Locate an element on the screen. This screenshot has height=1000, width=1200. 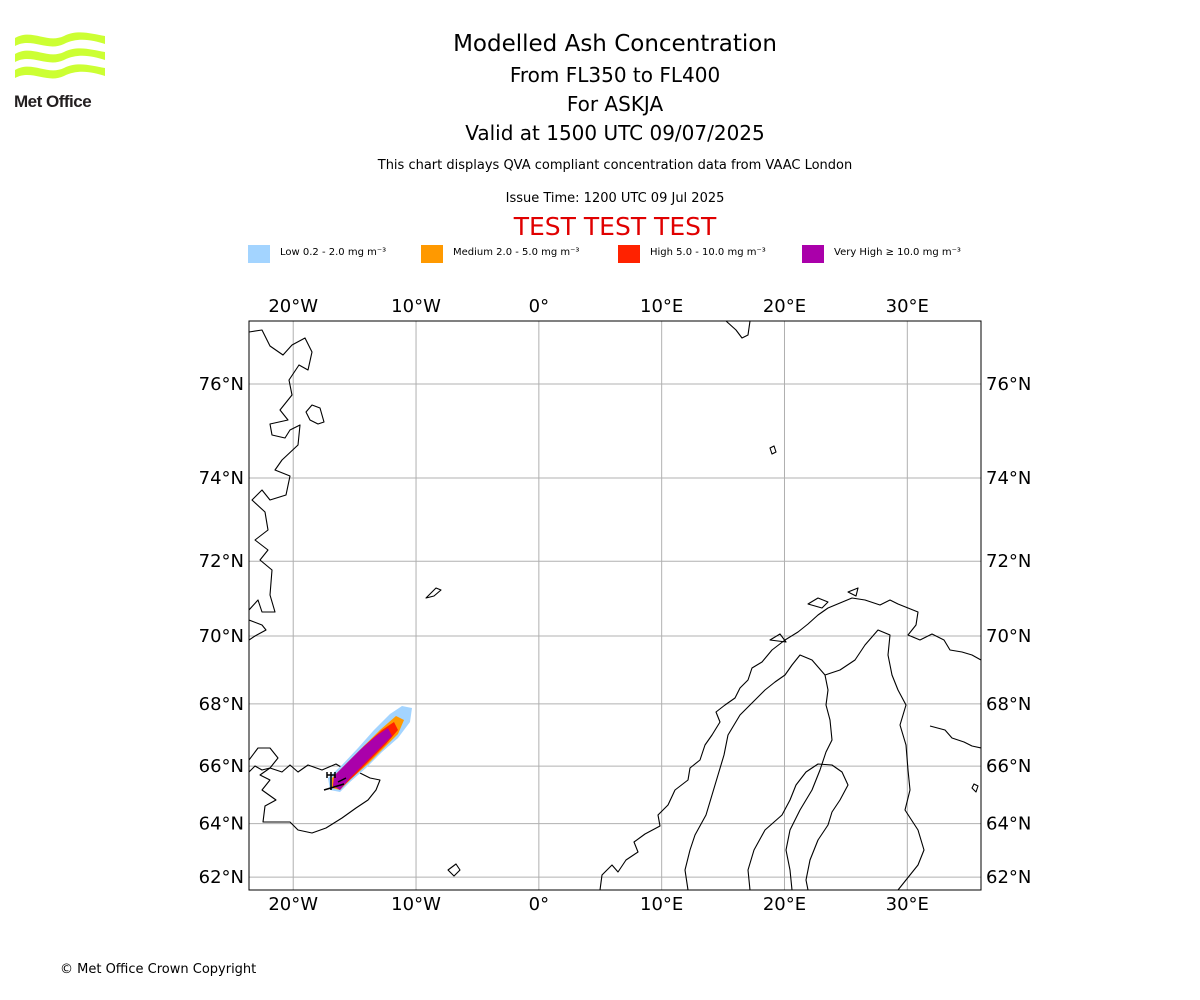
lat-label-left: 74°N is located at coordinates (221, 478).